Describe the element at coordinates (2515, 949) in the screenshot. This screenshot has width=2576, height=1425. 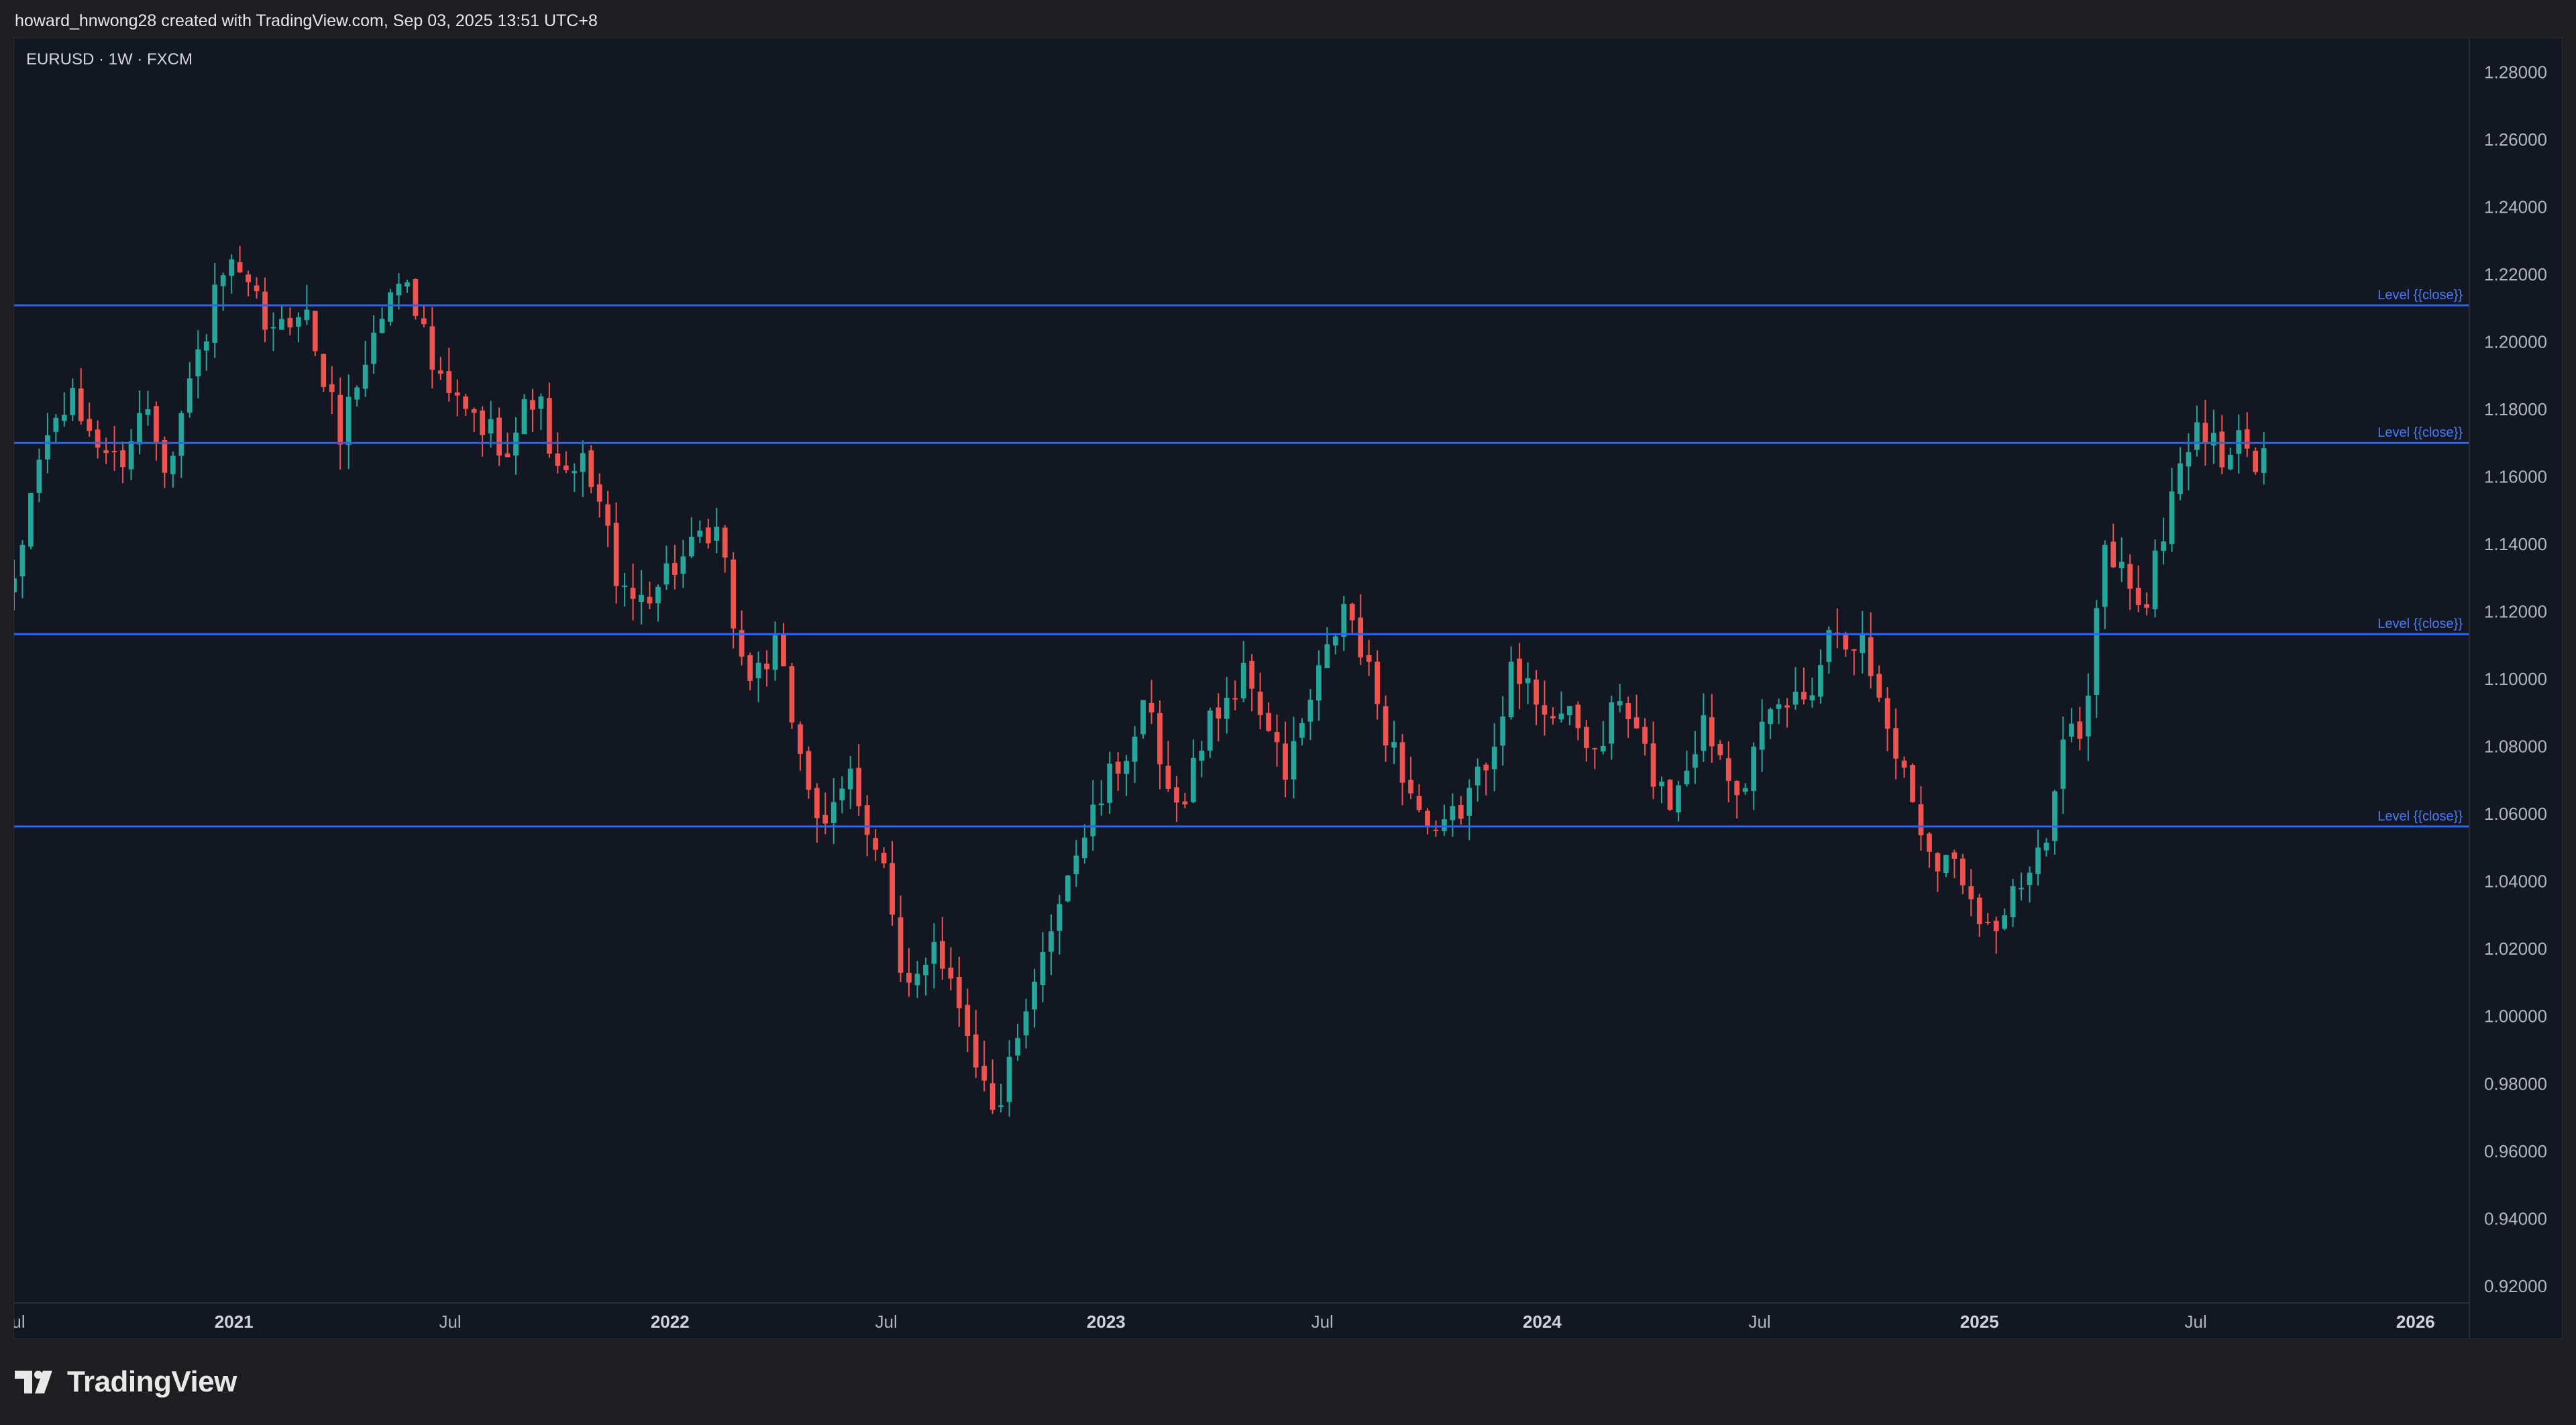
I see `price-tick-label: 1.02000` at that location.